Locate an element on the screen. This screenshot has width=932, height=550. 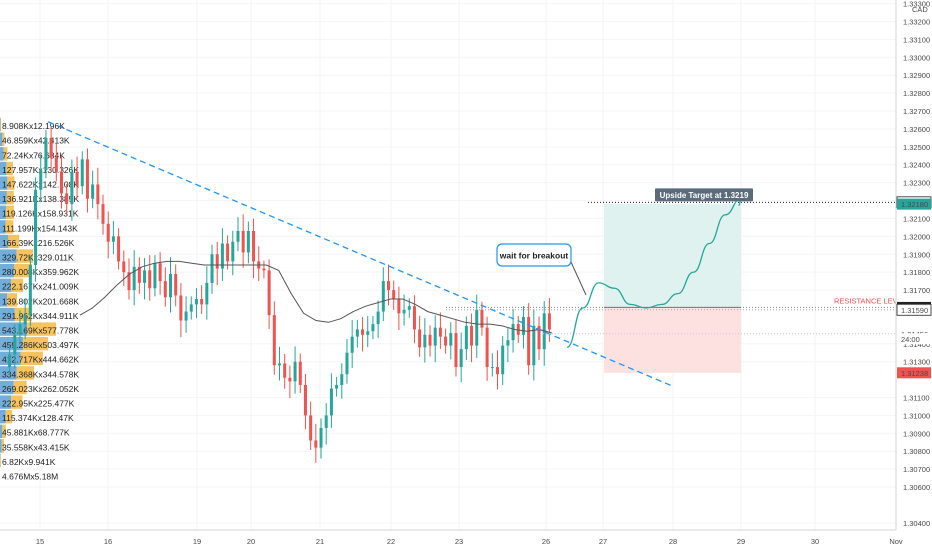
moving-average is located at coordinates (316, 297).